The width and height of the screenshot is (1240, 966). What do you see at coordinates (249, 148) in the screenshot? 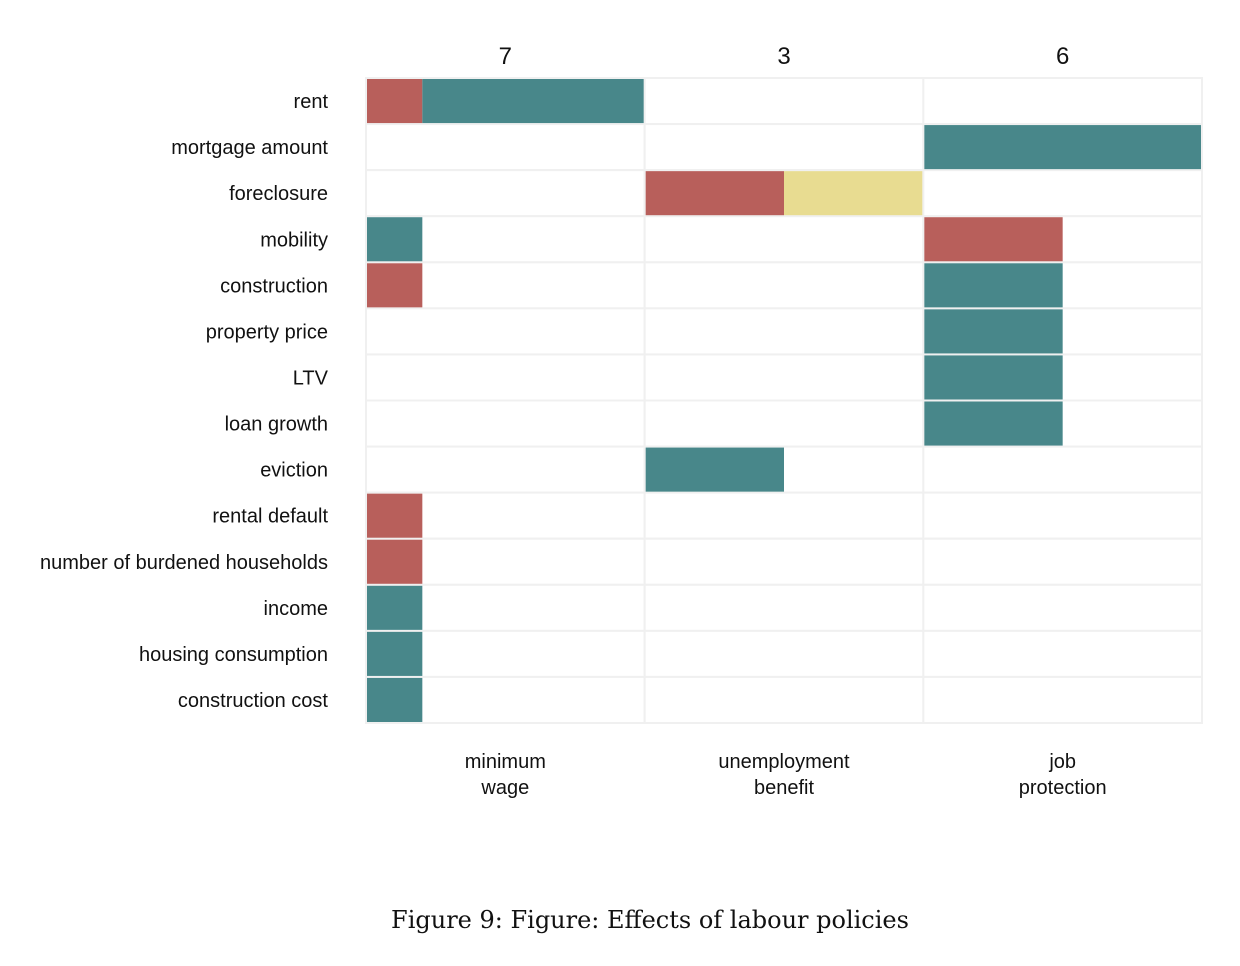
I see `y-tick-label: mortgage amount` at bounding box center [249, 148].